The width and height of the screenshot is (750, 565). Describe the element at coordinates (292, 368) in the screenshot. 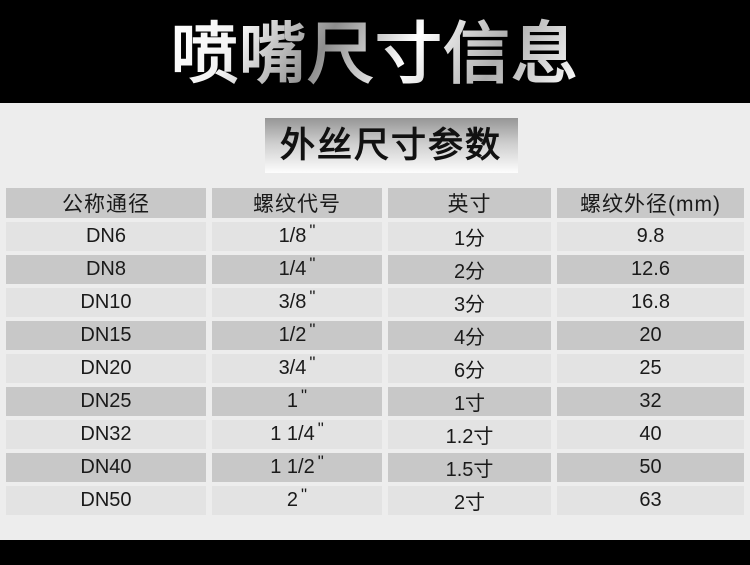

I see `thread-value: 3/4` at that location.